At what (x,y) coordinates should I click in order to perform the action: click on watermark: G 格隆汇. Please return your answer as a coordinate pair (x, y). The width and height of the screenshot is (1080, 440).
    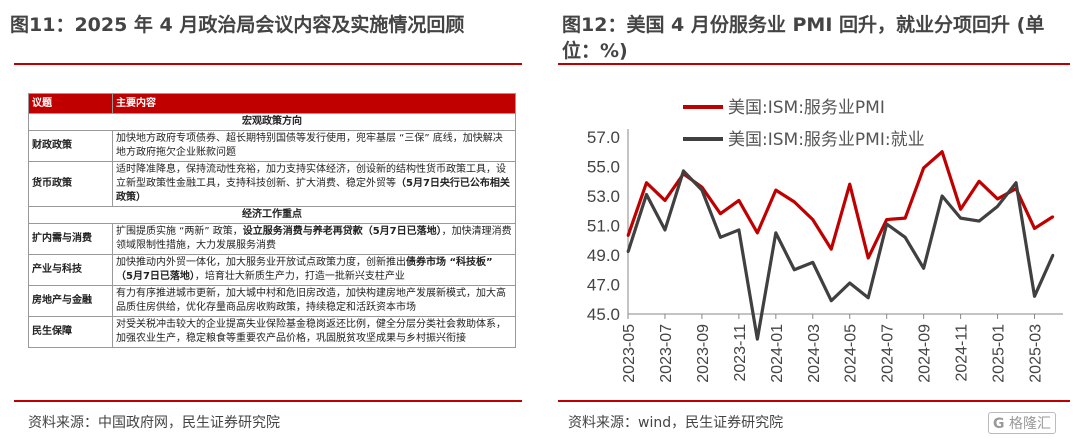
    Looking at the image, I should click on (1022, 423).